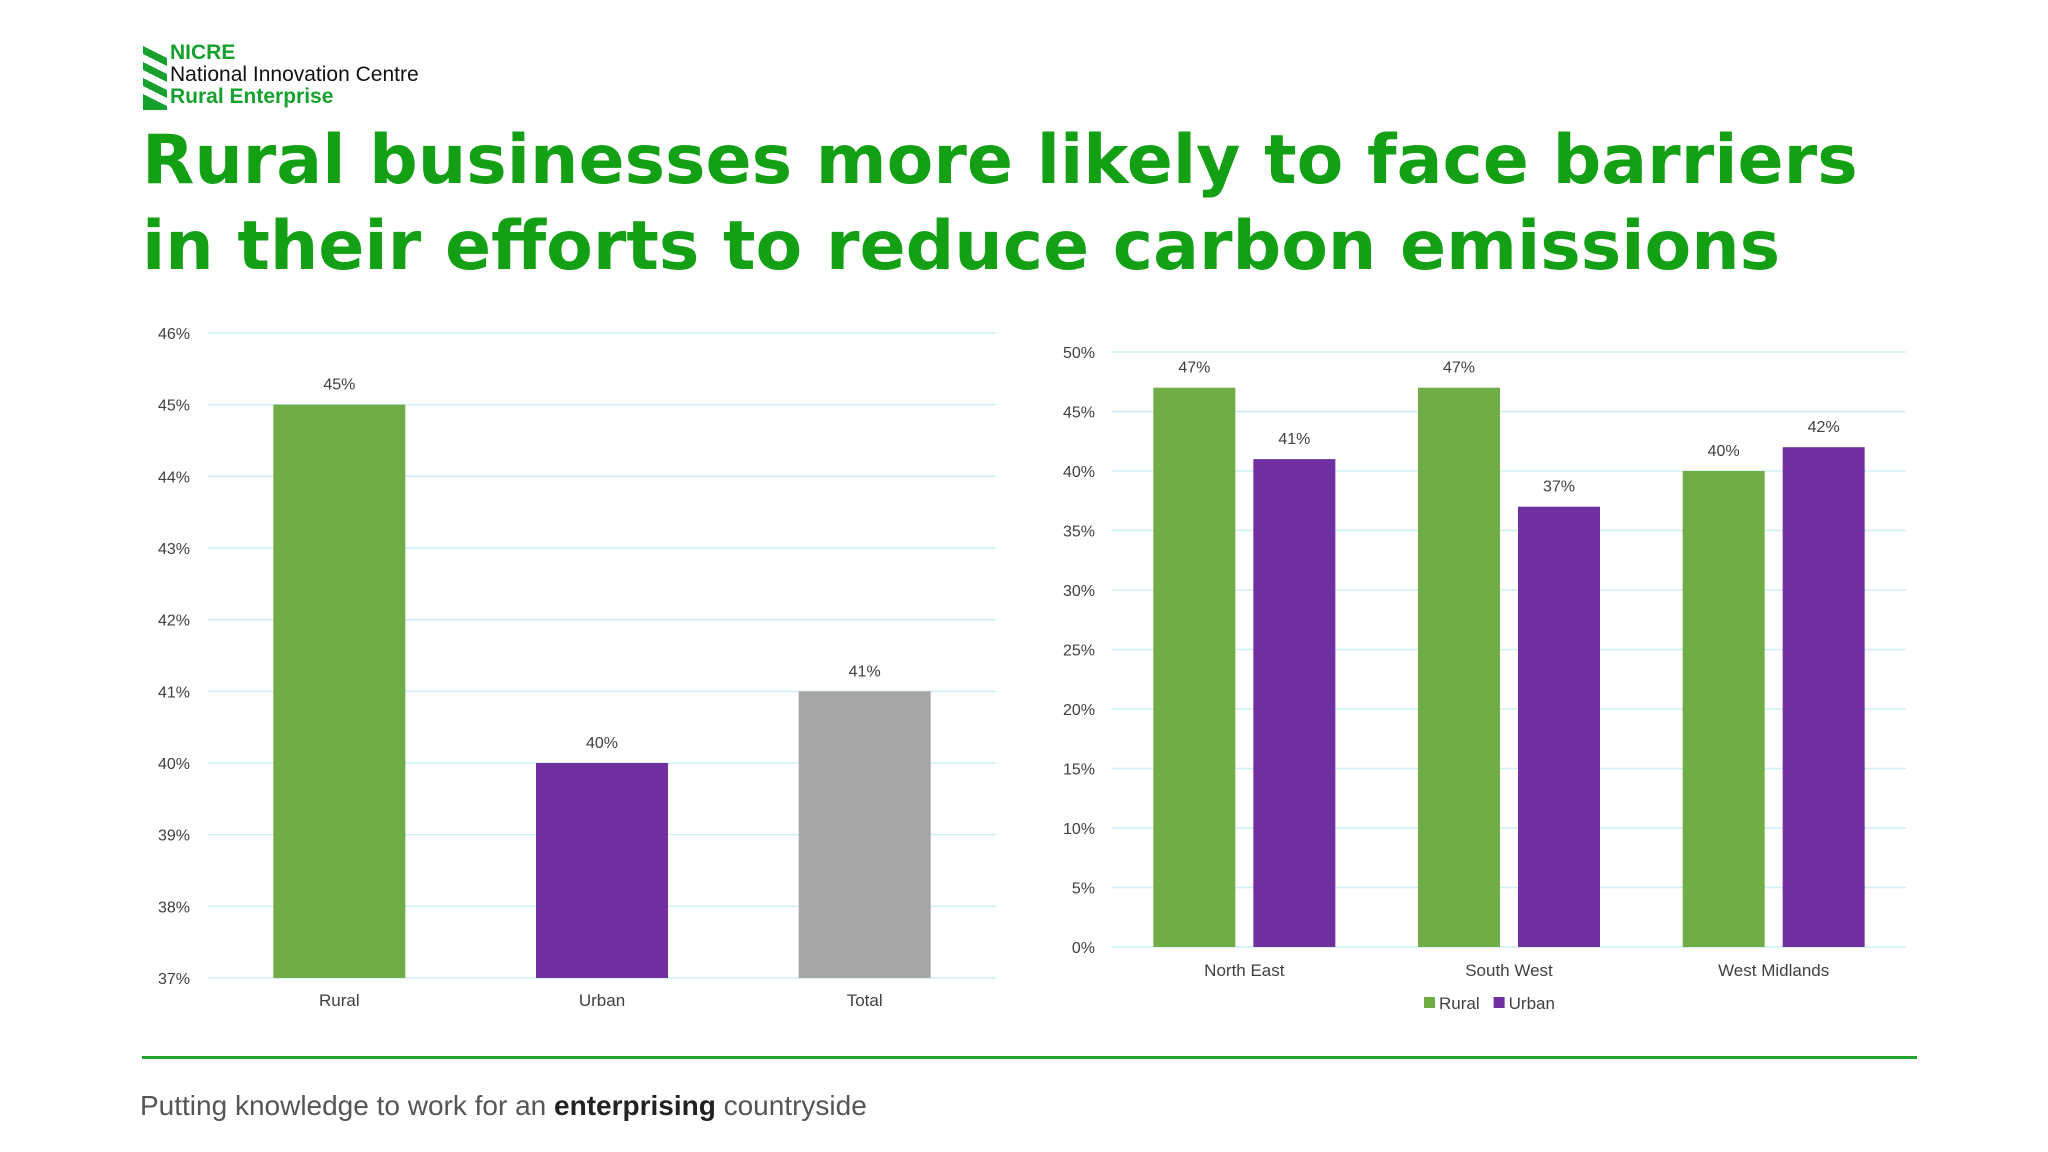  I want to click on y-tick-label: 15%, so click(1079, 770).